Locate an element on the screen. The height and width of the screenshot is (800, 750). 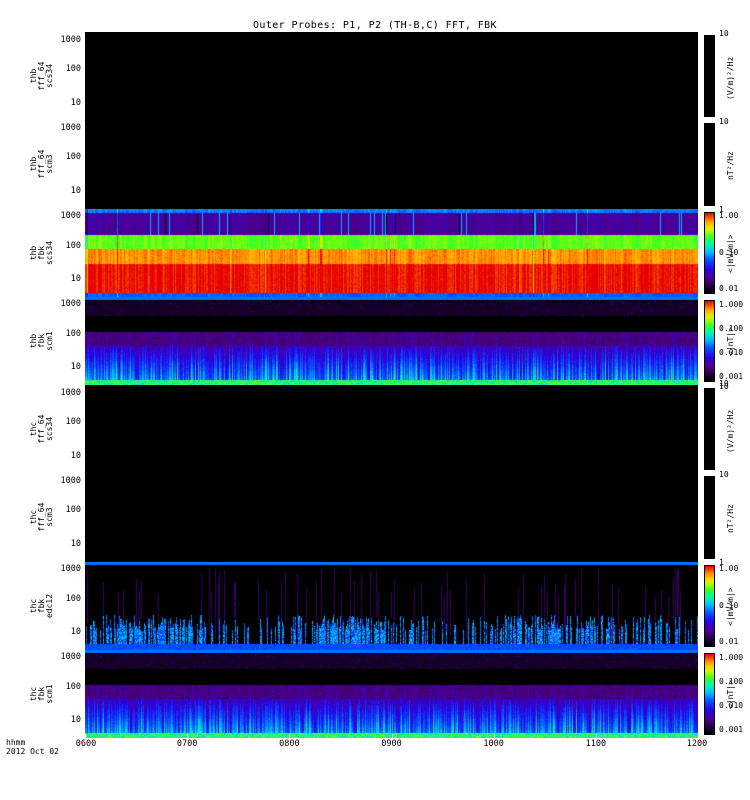
yaxis-label-thc-fbk-edc12: thc fbk edc12 is located at coordinates (41, 606).